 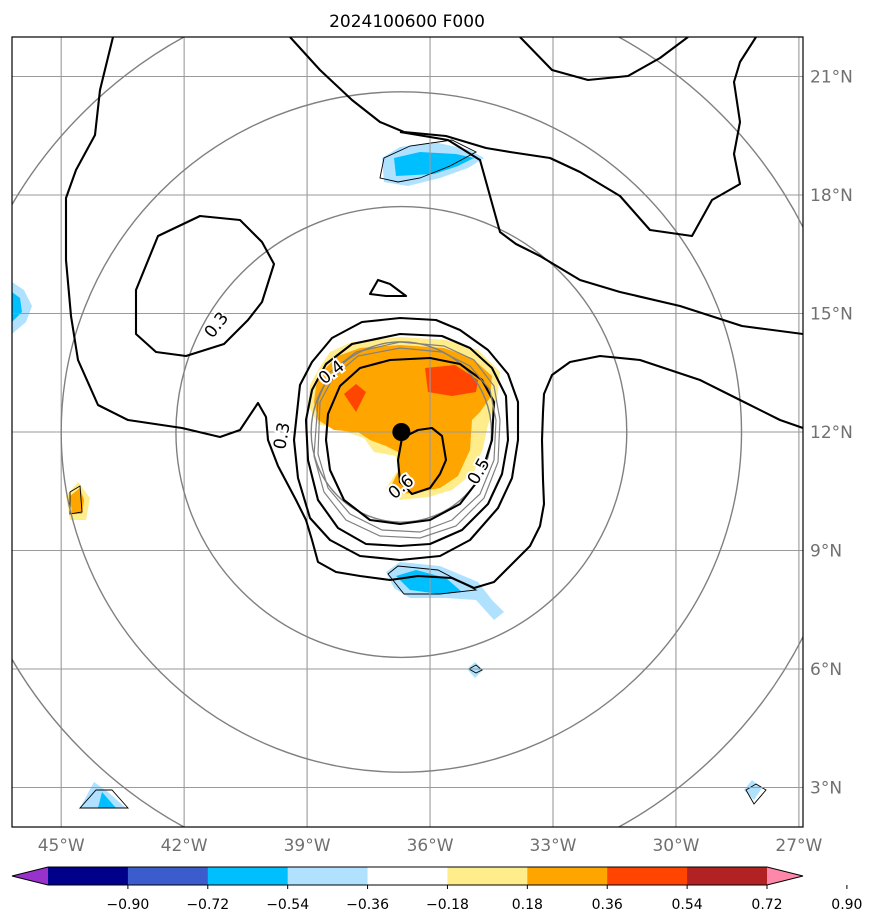 I want to click on colorbar-tick-label-7: 0.54, so click(x=687, y=905).